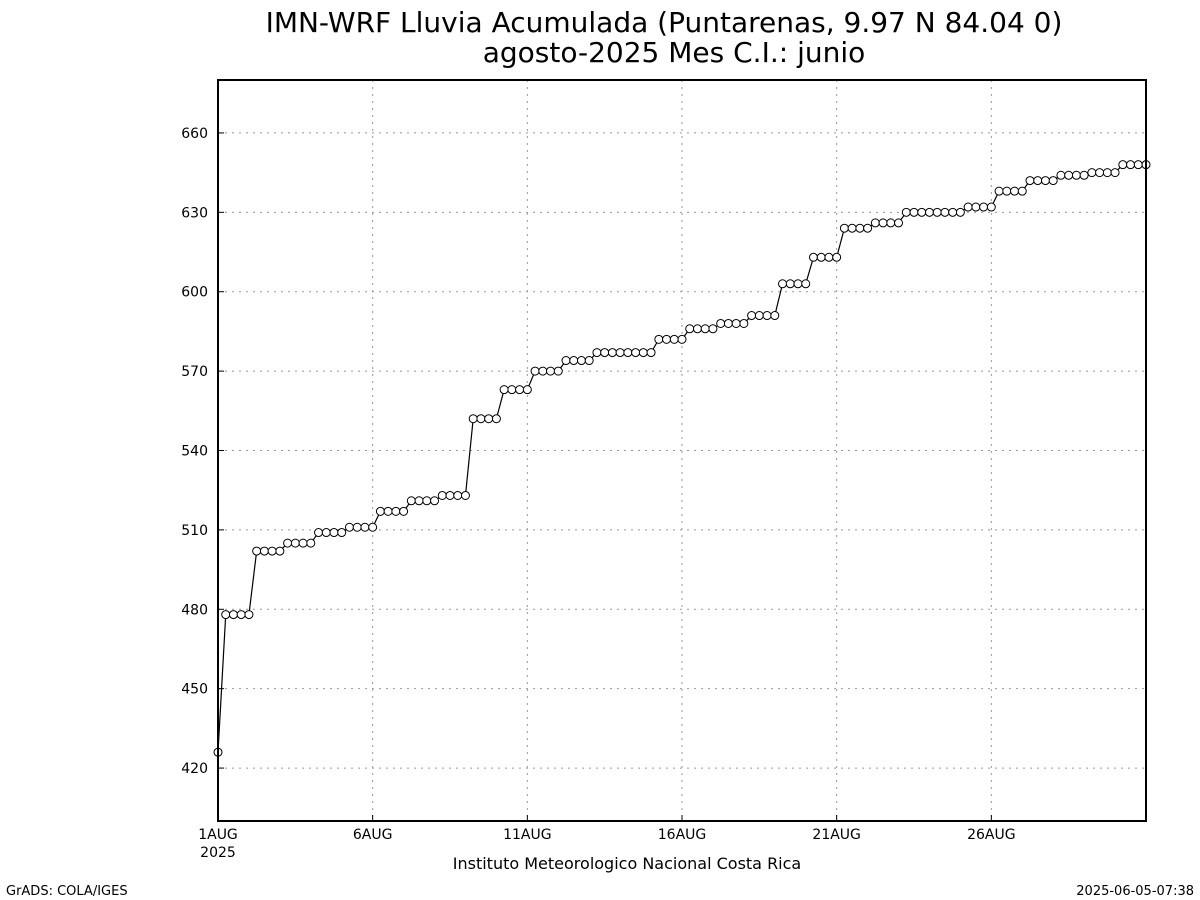  Describe the element at coordinates (527, 835) in the screenshot. I see `x-tick-label: 11AUG` at that location.